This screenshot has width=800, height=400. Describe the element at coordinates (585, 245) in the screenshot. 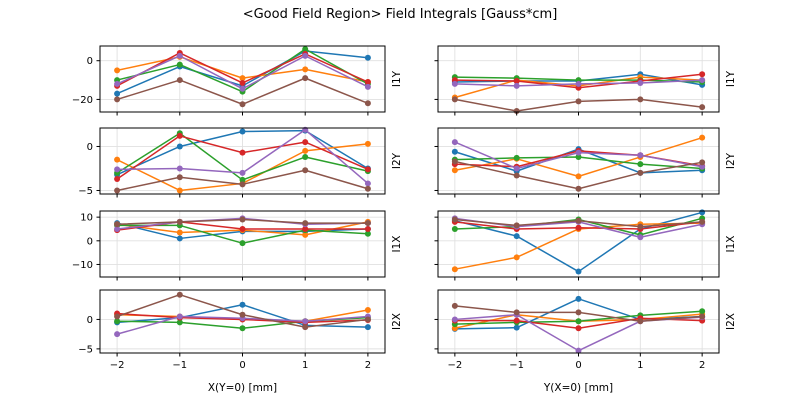

I see `subplot-i1x-vs-y: I1X` at that location.